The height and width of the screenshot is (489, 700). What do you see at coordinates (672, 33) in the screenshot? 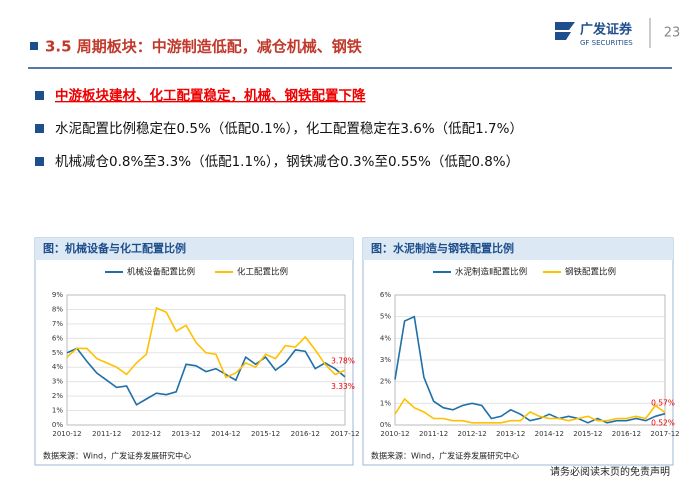
I see `page-number: 23` at bounding box center [672, 33].